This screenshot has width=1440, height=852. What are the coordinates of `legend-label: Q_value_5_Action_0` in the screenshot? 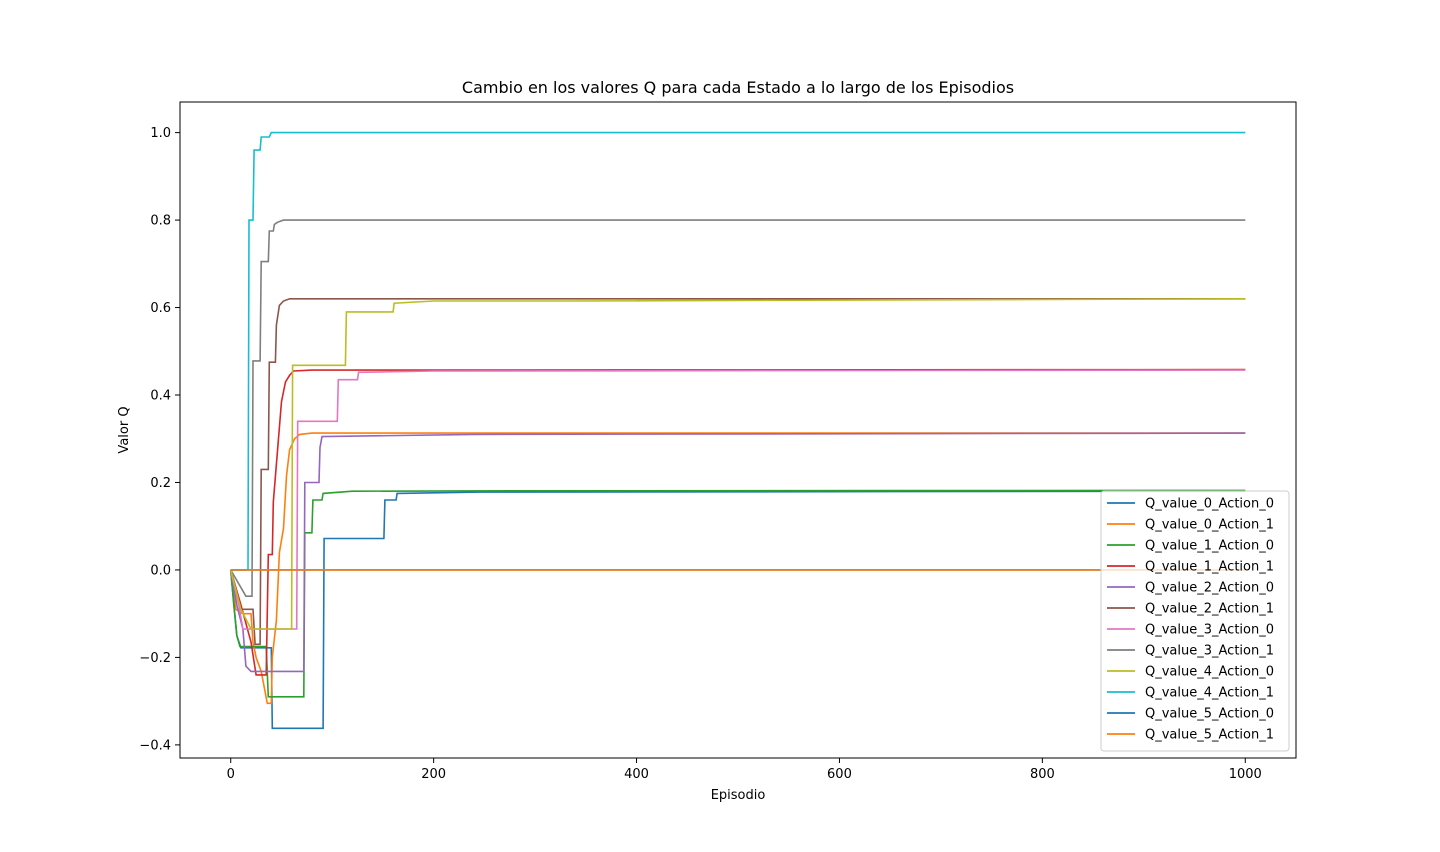 It's located at (1209, 714).